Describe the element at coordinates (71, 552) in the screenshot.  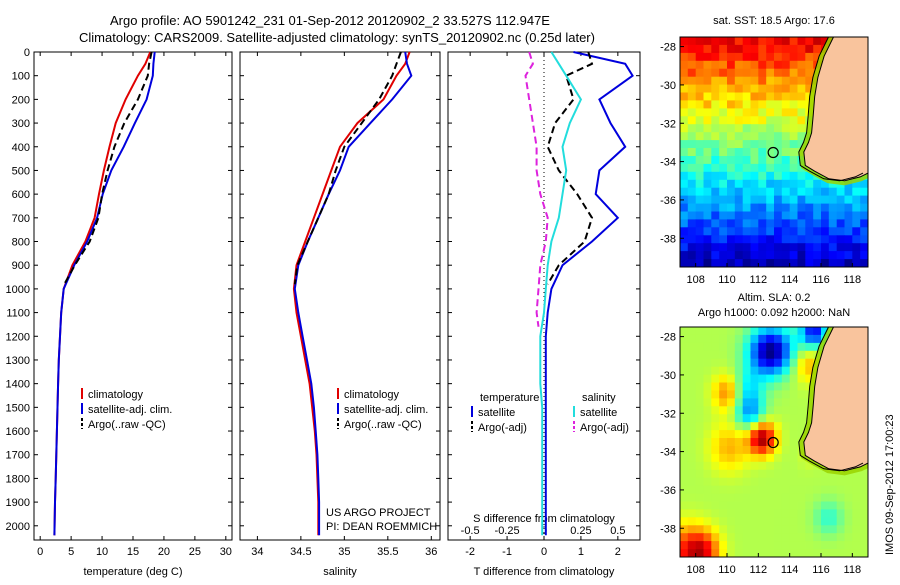
I see `x-tick-label: 5` at that location.